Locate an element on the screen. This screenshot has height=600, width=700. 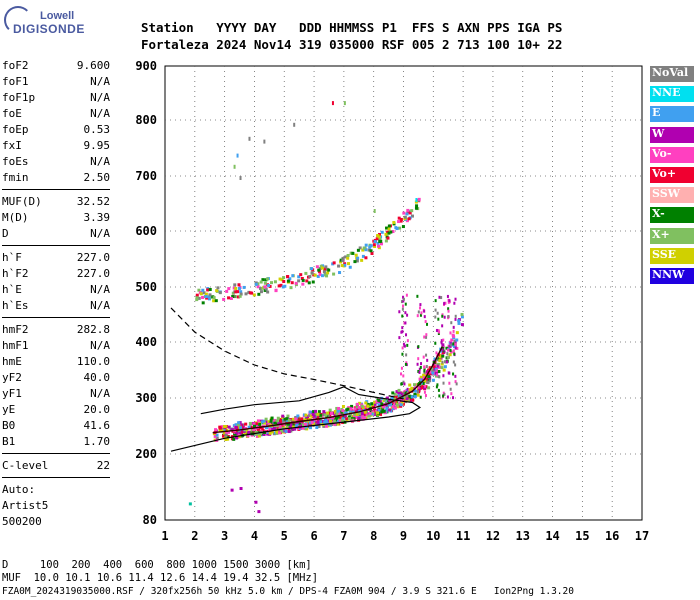
param-row-fof1: foF1 N/A is located at coordinates (56, 82).